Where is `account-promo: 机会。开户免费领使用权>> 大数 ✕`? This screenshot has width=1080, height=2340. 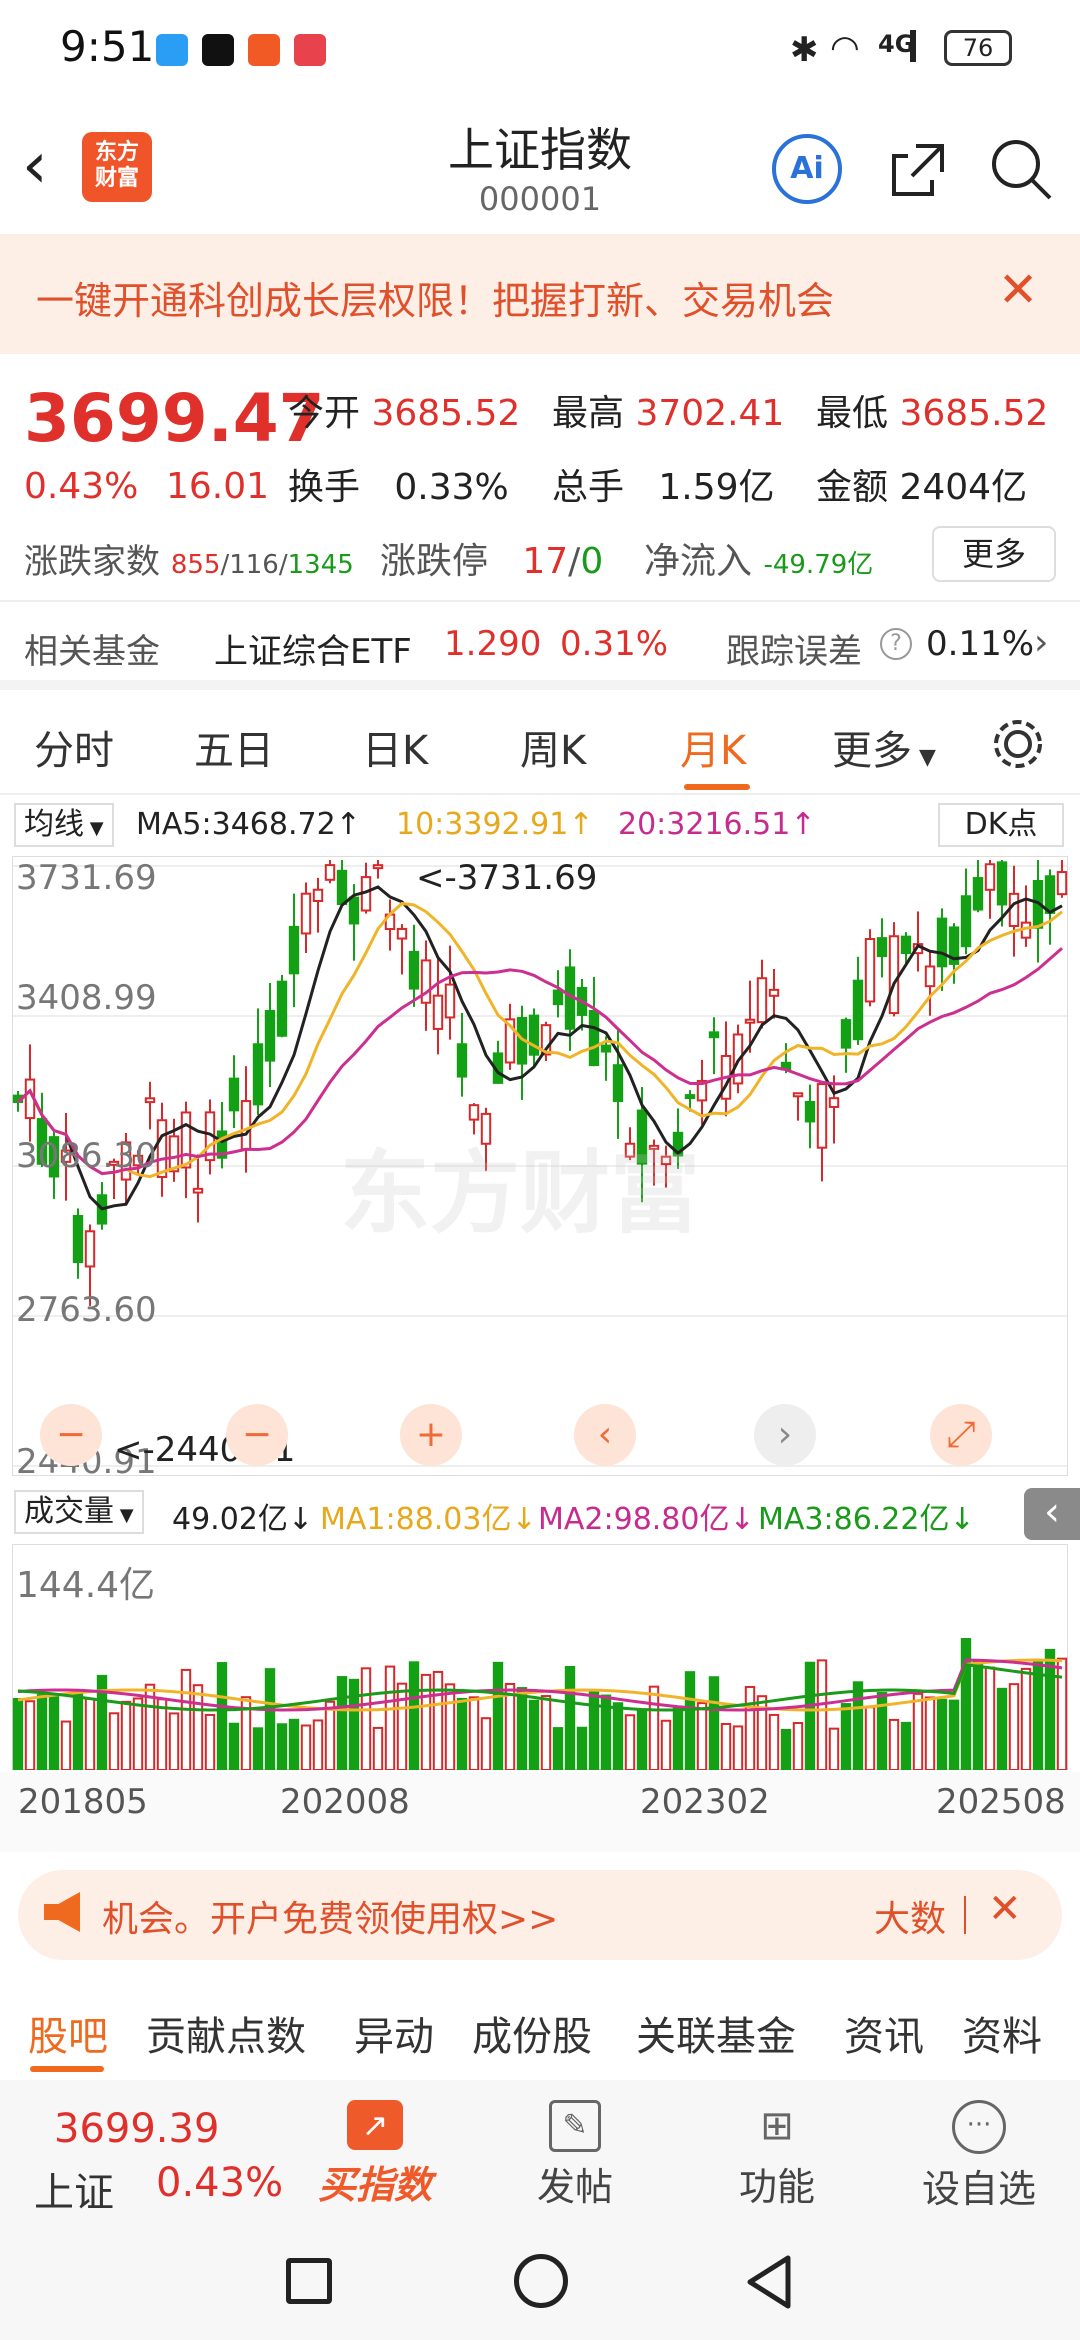
account-promo: 机会。开户免费领使用权>> 大数 ✕ is located at coordinates (540, 1915).